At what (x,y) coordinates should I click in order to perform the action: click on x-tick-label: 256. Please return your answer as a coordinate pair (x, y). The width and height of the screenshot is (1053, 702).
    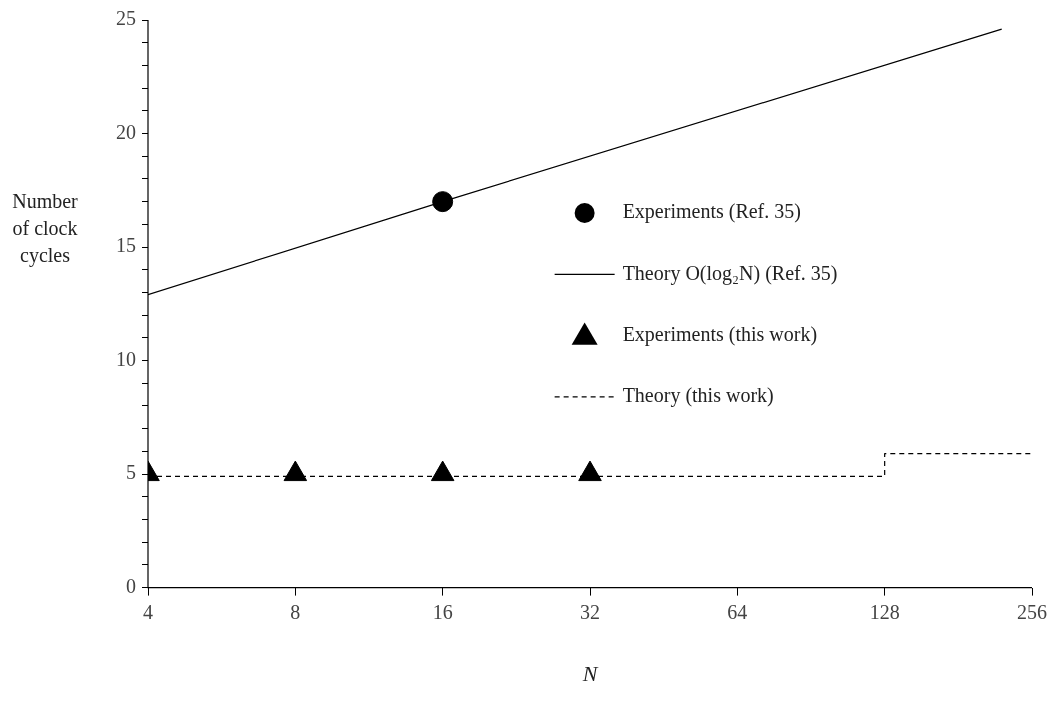
    Looking at the image, I should click on (1032, 611).